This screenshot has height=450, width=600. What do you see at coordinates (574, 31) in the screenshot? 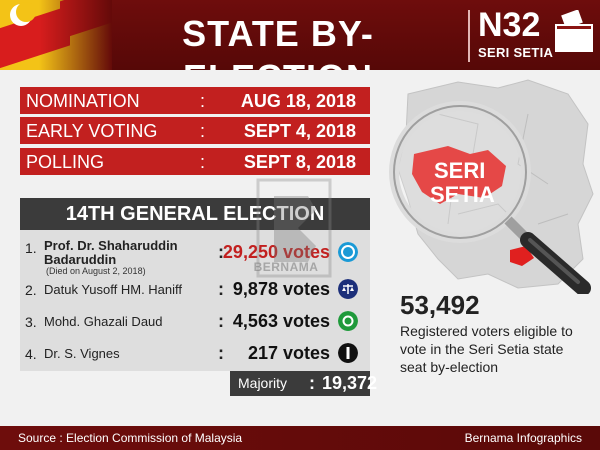
I see `ballot-box-icon` at bounding box center [574, 31].